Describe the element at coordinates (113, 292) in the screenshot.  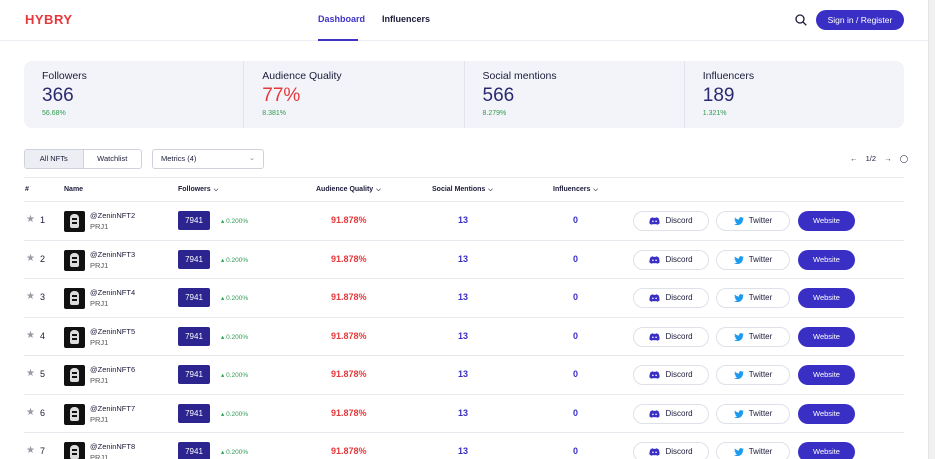
I see `nft-name: @ZeninNFT4` at that location.